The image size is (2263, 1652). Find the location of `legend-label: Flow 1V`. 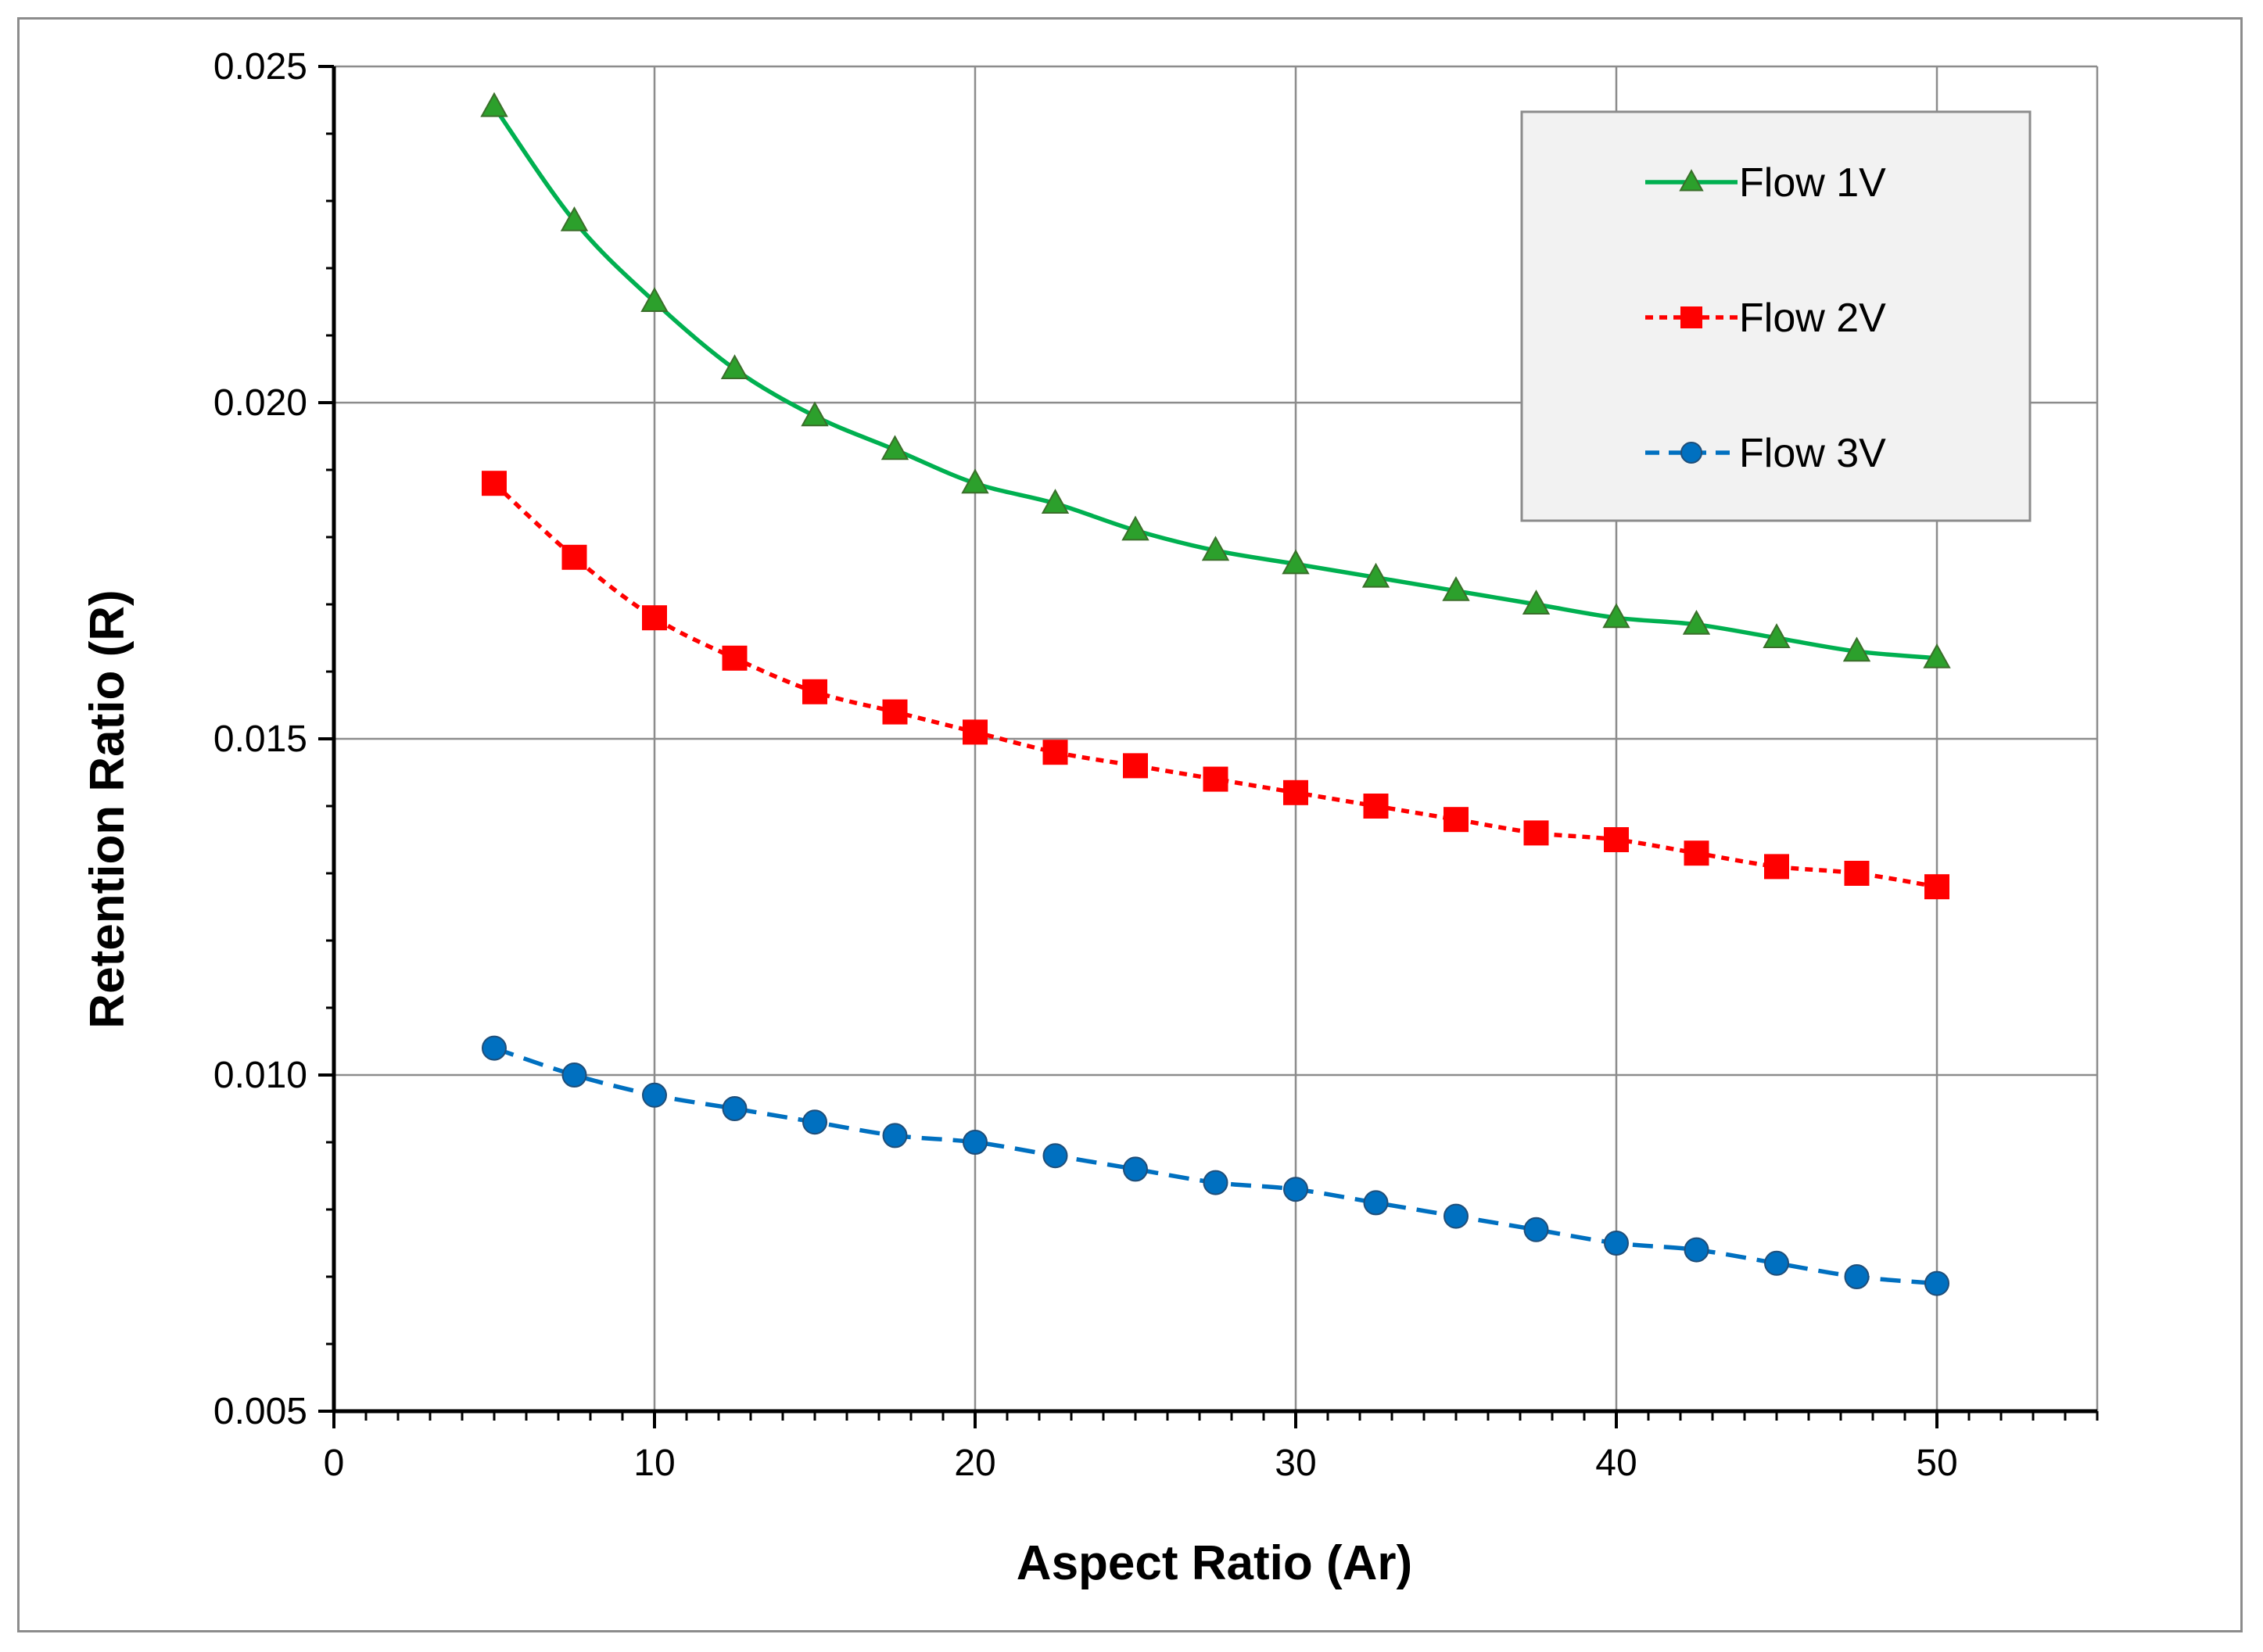

legend-label: Flow 1V is located at coordinates (1813, 183).